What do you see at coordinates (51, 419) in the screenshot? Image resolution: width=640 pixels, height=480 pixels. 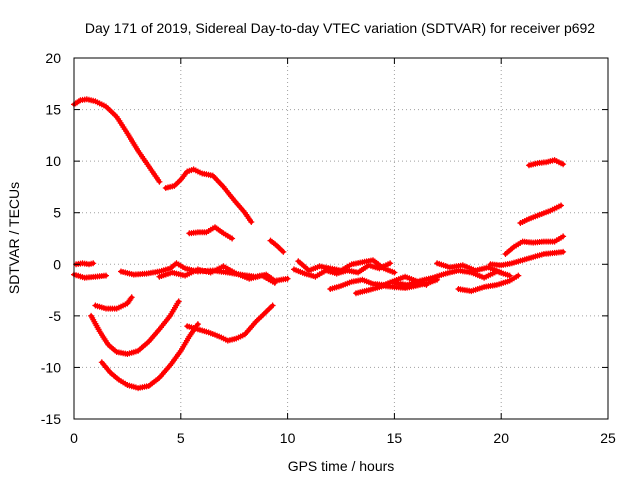 I see `y-tick-label: -15` at bounding box center [51, 419].